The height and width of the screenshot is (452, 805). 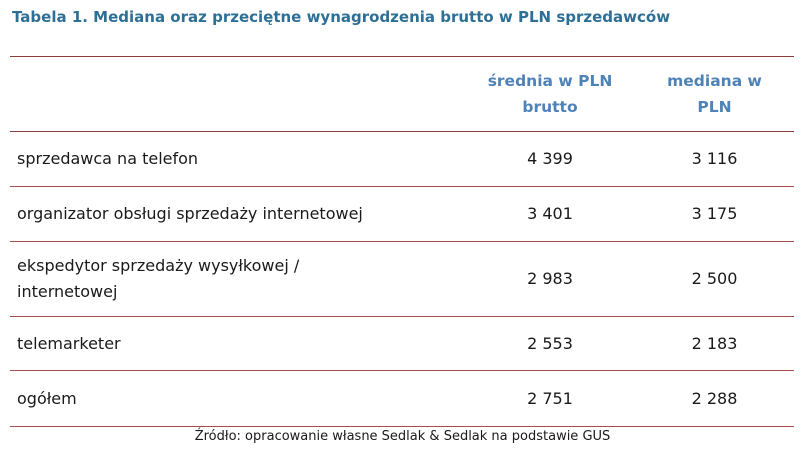 I want to click on header-median: mediana w PLN, so click(x=714, y=94).